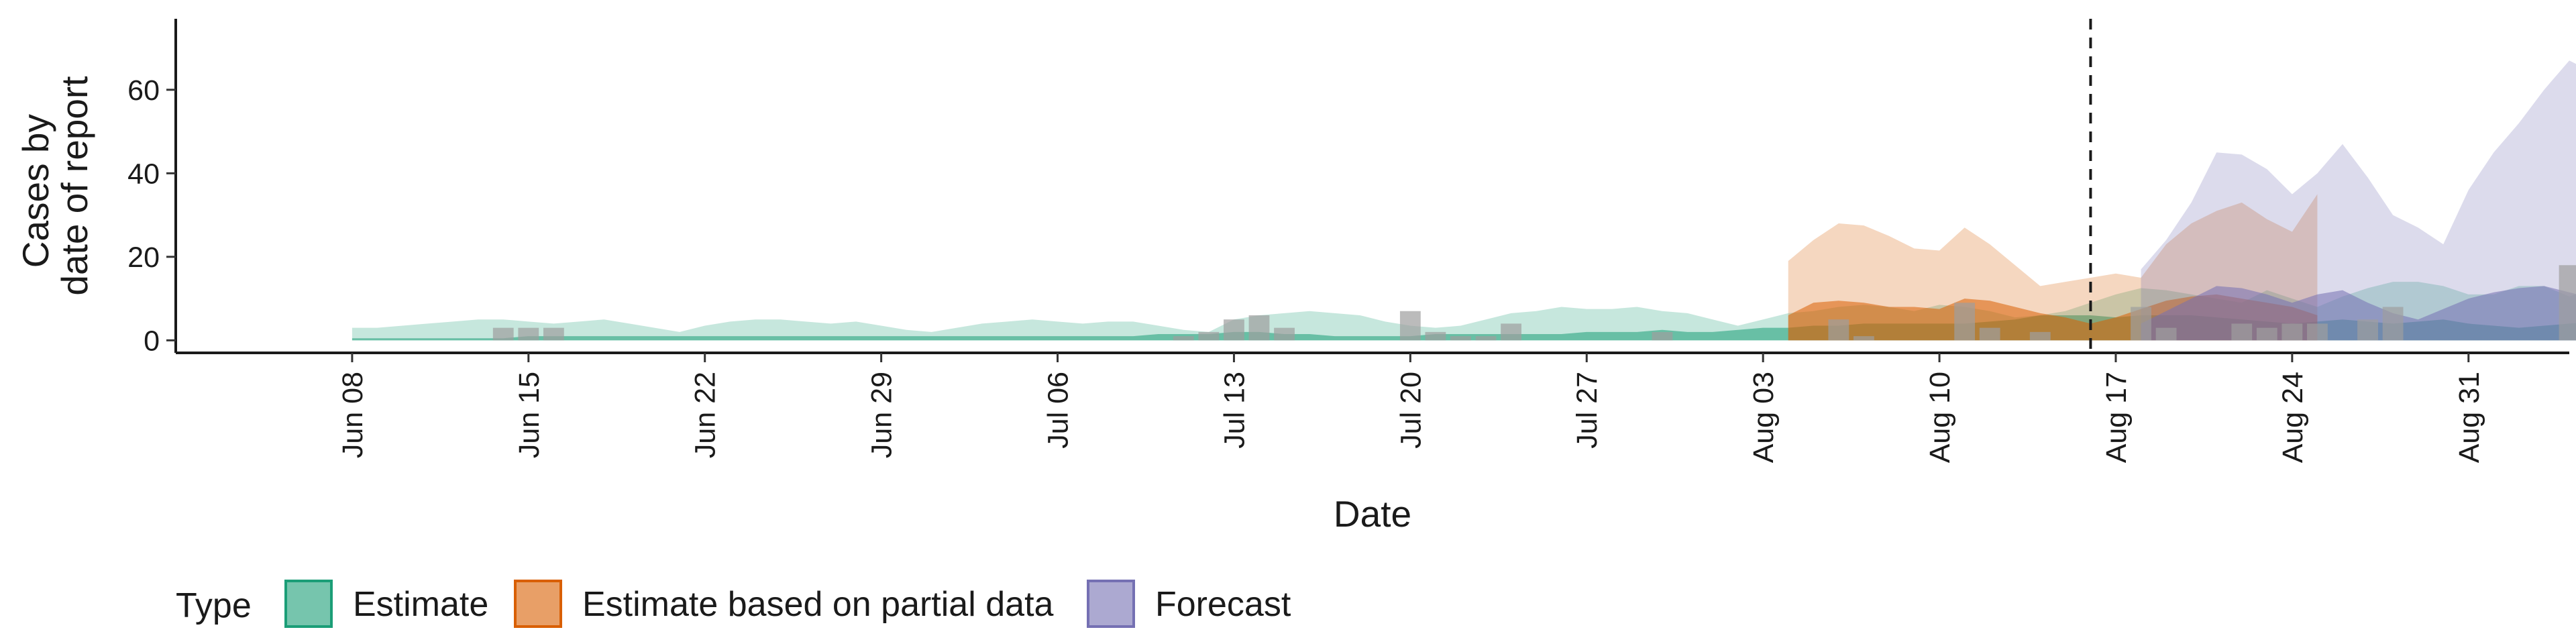  I want to click on x-tick-label: Jun 15, so click(529, 415).